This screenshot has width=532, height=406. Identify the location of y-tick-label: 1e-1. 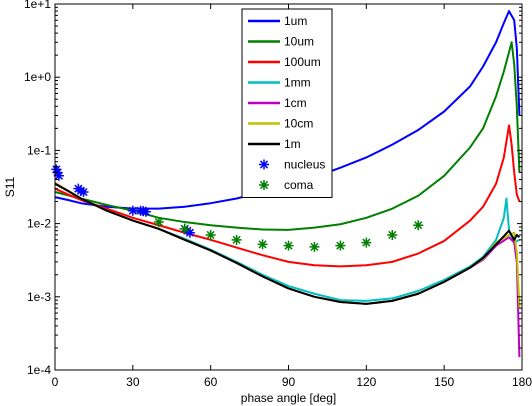
(39, 150).